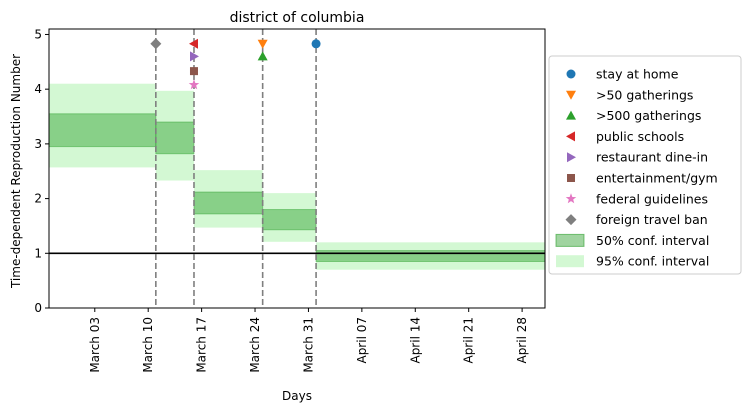  I want to click on legend-label-public-schools: public schools, so click(640, 136).